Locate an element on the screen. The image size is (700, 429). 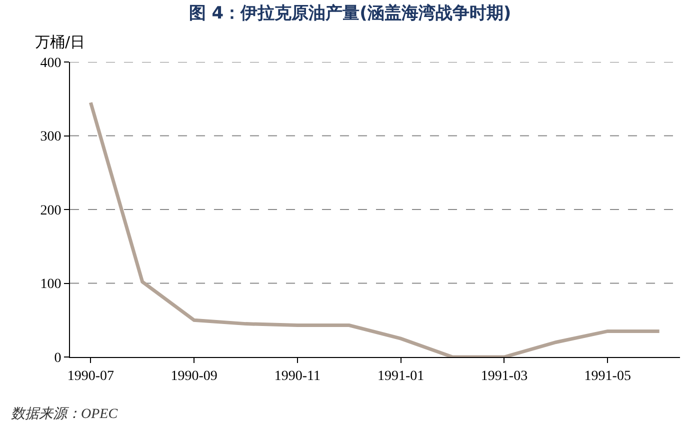
y-tick-label: 300 is located at coordinates (51, 137).